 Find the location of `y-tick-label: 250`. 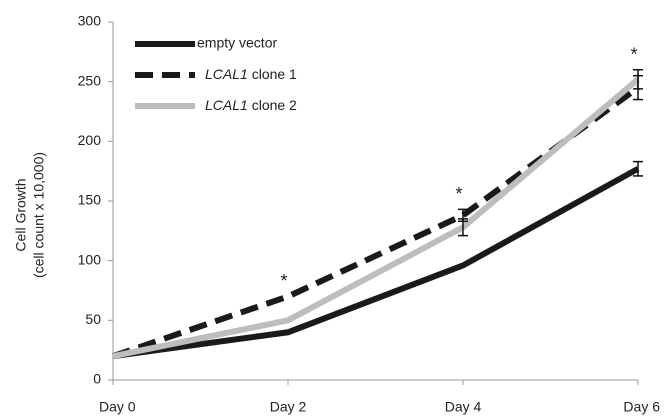

y-tick-label: 250 is located at coordinates (90, 80).